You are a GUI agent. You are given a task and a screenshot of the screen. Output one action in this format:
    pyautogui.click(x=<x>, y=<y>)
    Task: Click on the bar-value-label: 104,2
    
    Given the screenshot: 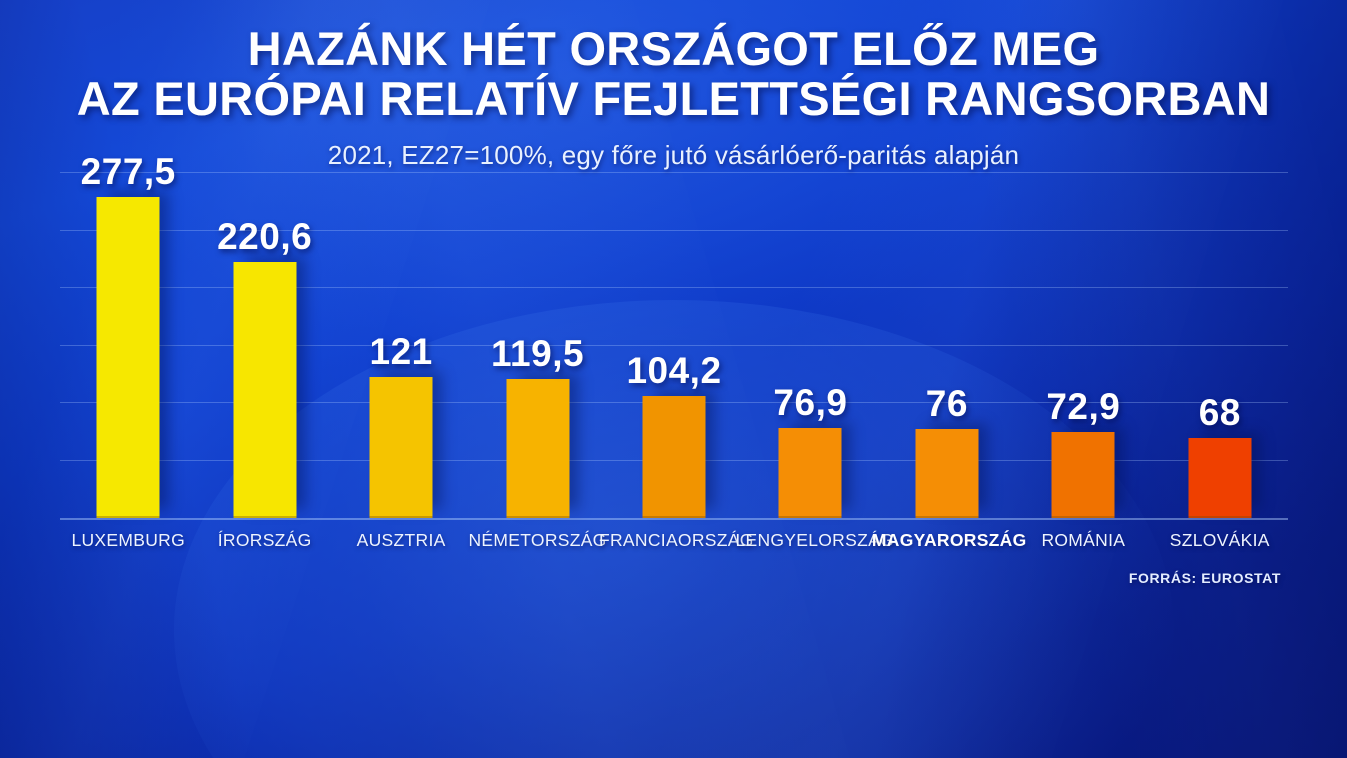 What is the action you would take?
    pyautogui.click(x=674, y=371)
    